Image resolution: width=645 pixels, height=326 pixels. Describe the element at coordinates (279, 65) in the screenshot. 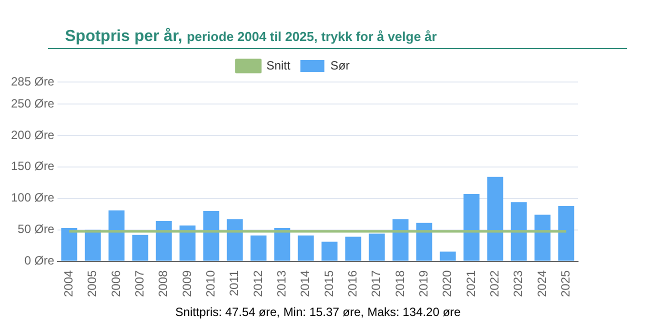

I see `legend-label: Snitt` at that location.